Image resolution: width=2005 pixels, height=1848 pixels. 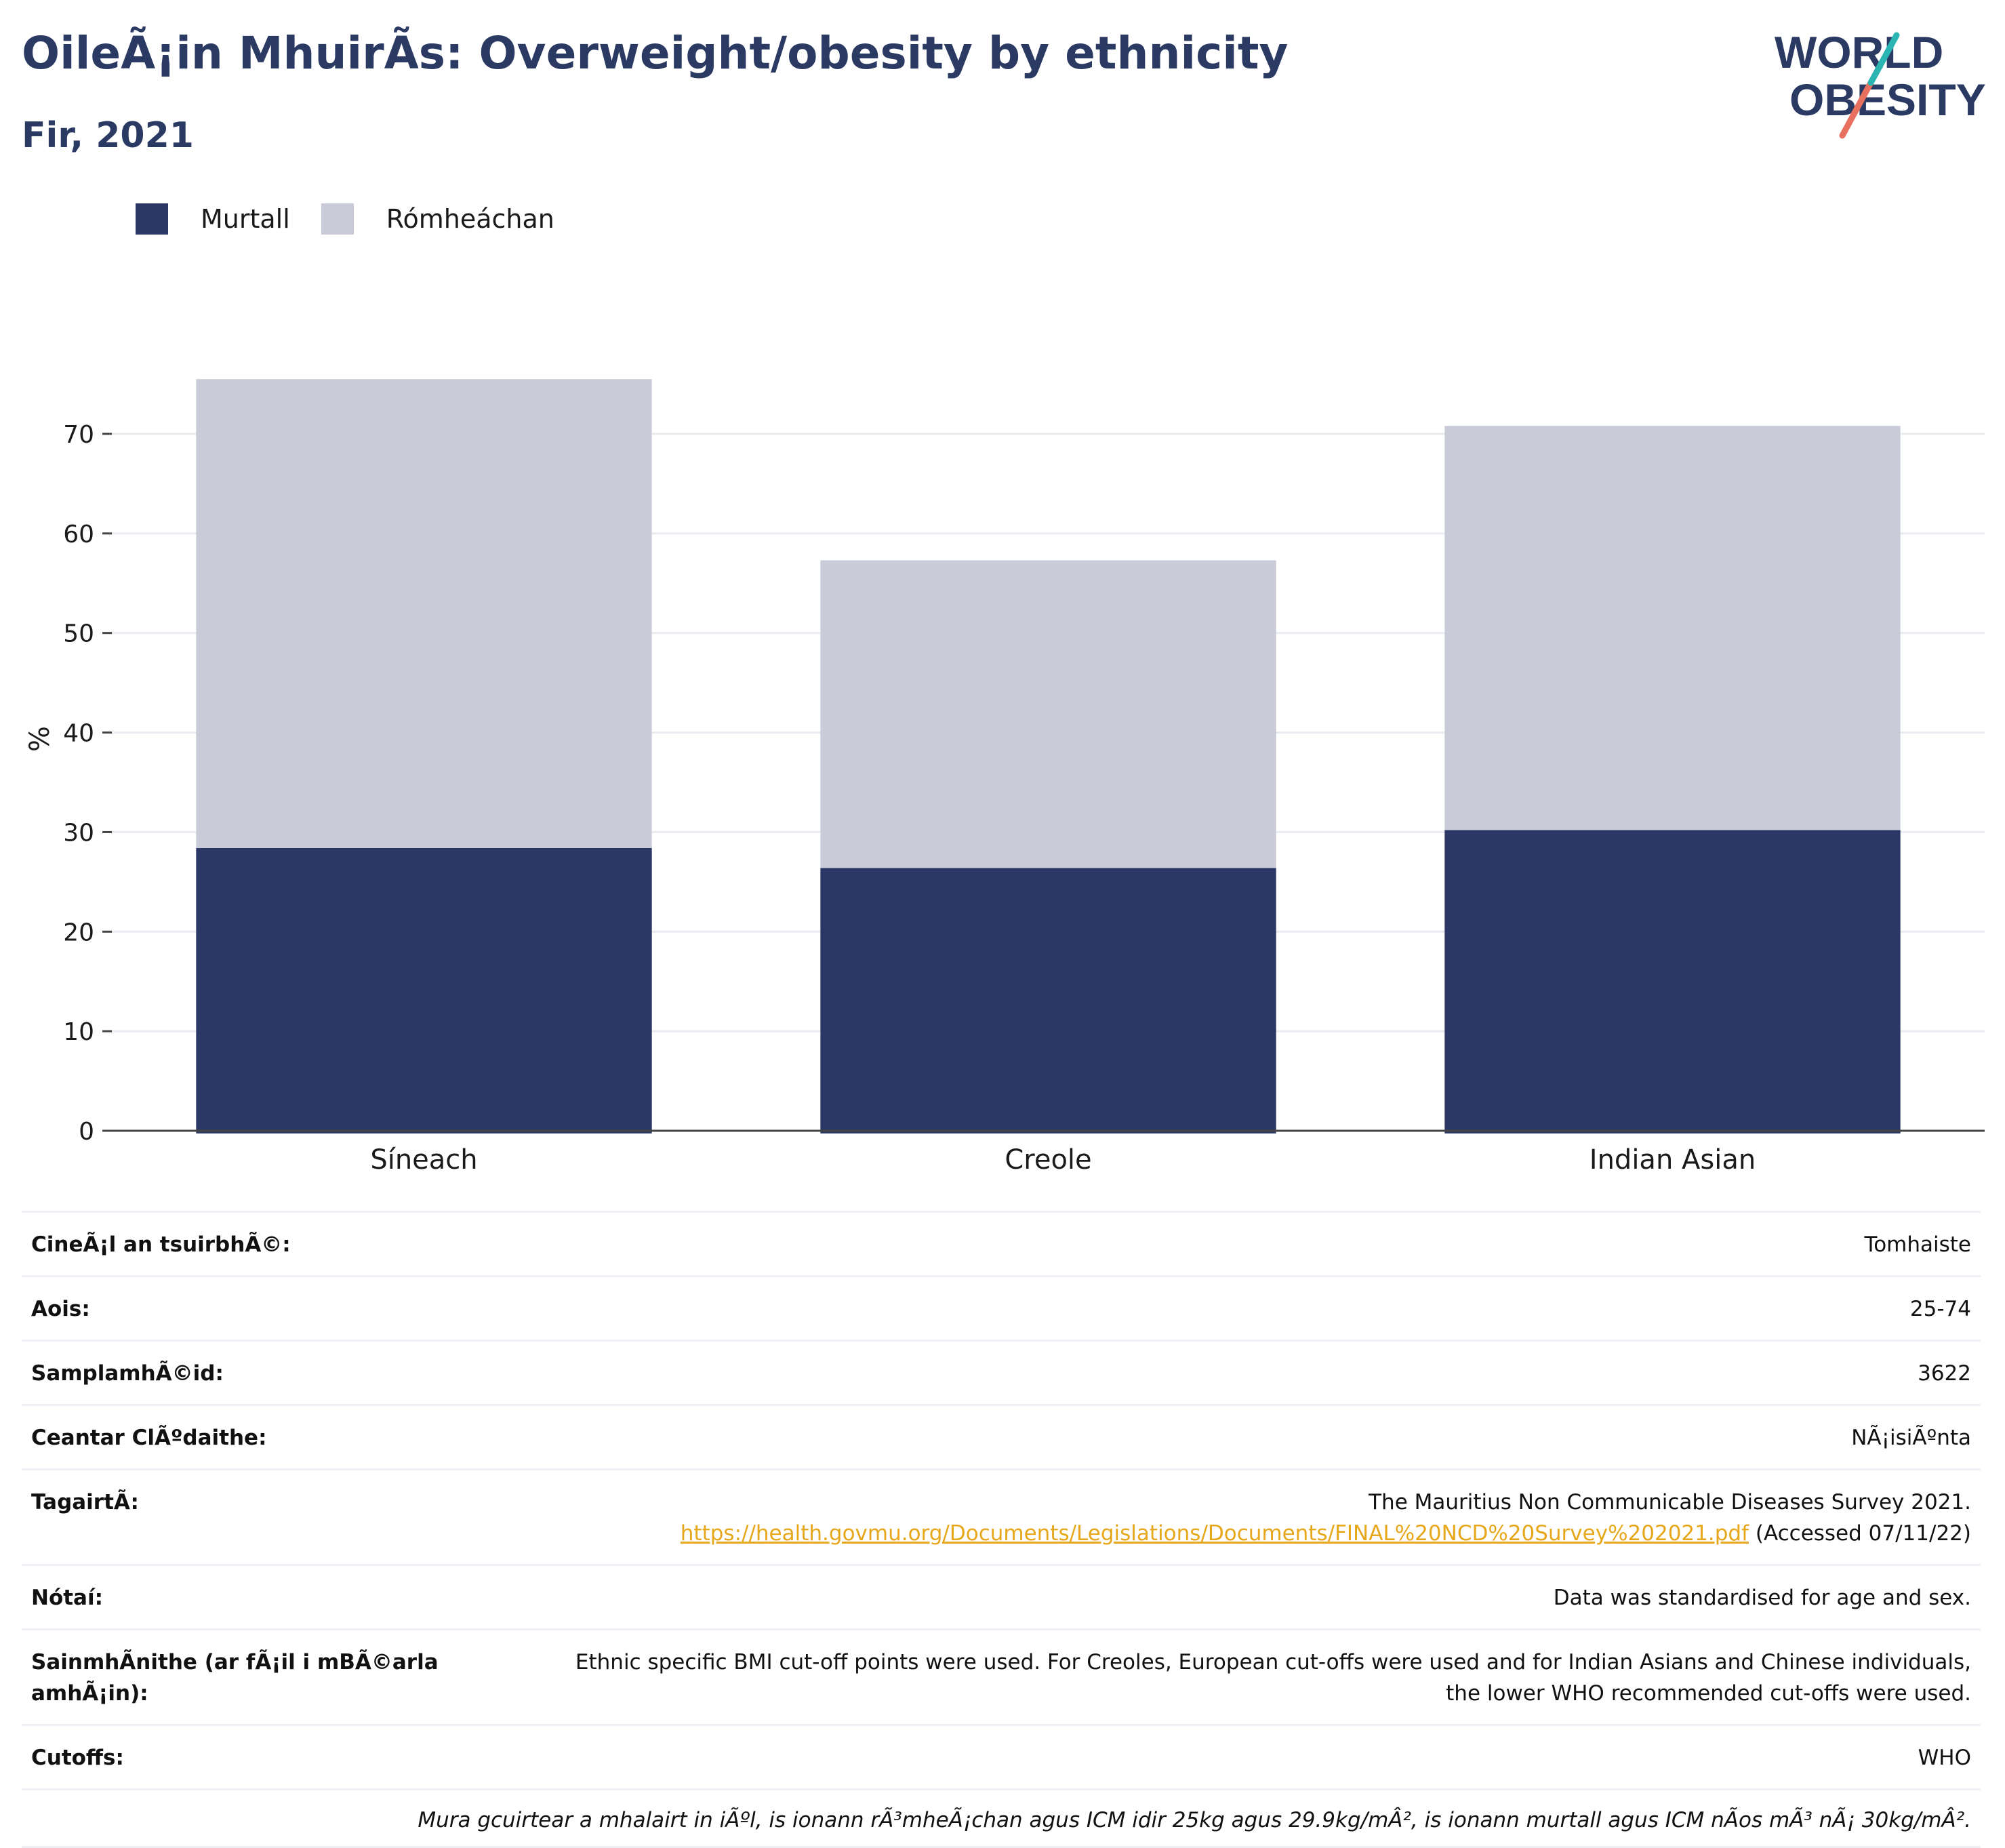 What do you see at coordinates (40, 739) in the screenshot?
I see `y-axis-title: %` at bounding box center [40, 739].